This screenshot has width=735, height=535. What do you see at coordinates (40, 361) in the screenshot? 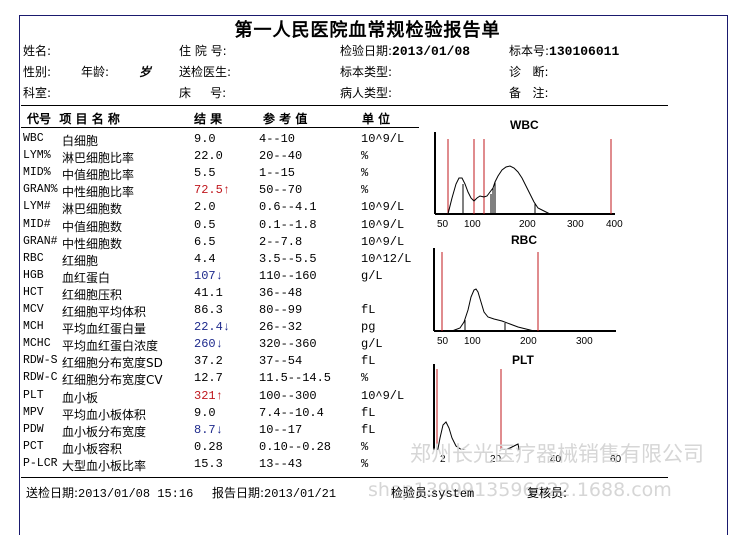
I see `cell-code: RDW-S` at bounding box center [40, 361].